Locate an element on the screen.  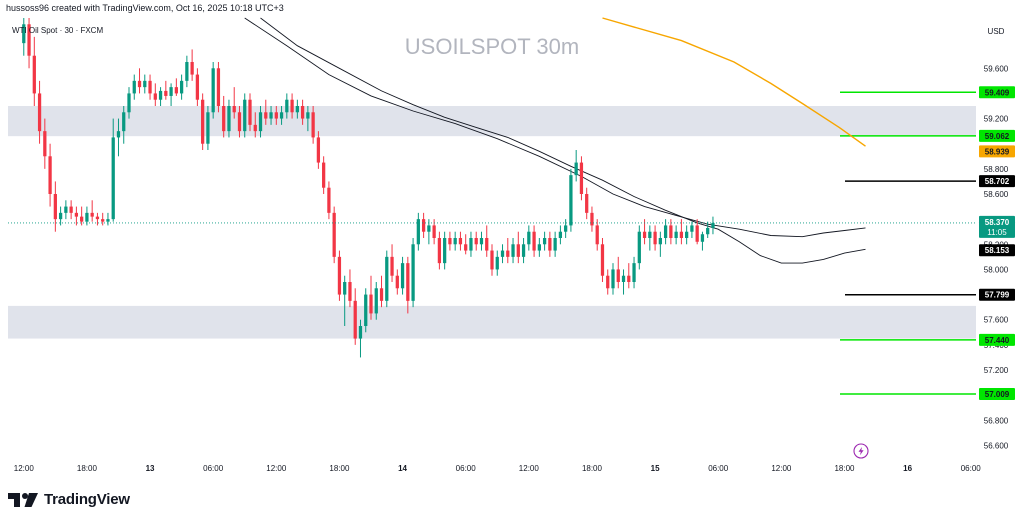
tradingview-logo-icon is located at coordinates (23, 499).